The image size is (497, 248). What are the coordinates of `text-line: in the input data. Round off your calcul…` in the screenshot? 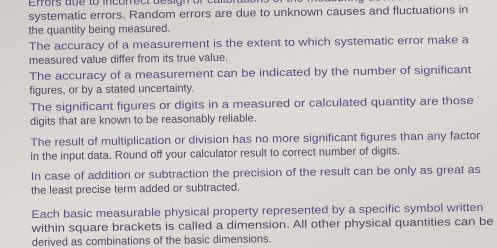 It's located at (215, 154).